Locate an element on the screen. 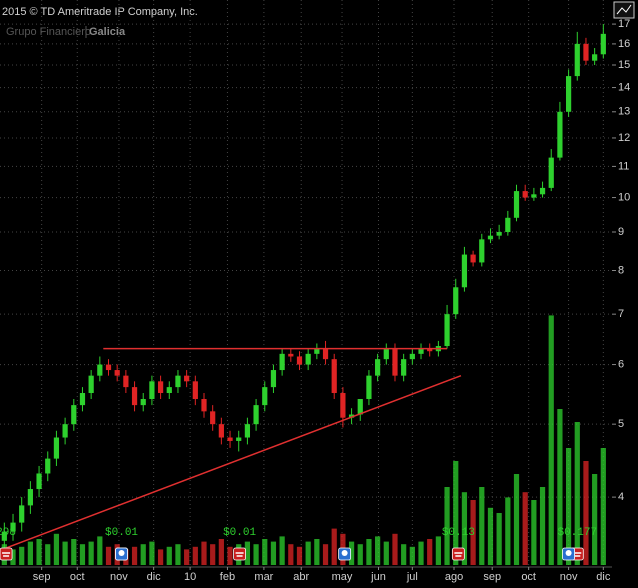 This screenshot has height=588, width=638. y-tick-label: 17 is located at coordinates (624, 24).